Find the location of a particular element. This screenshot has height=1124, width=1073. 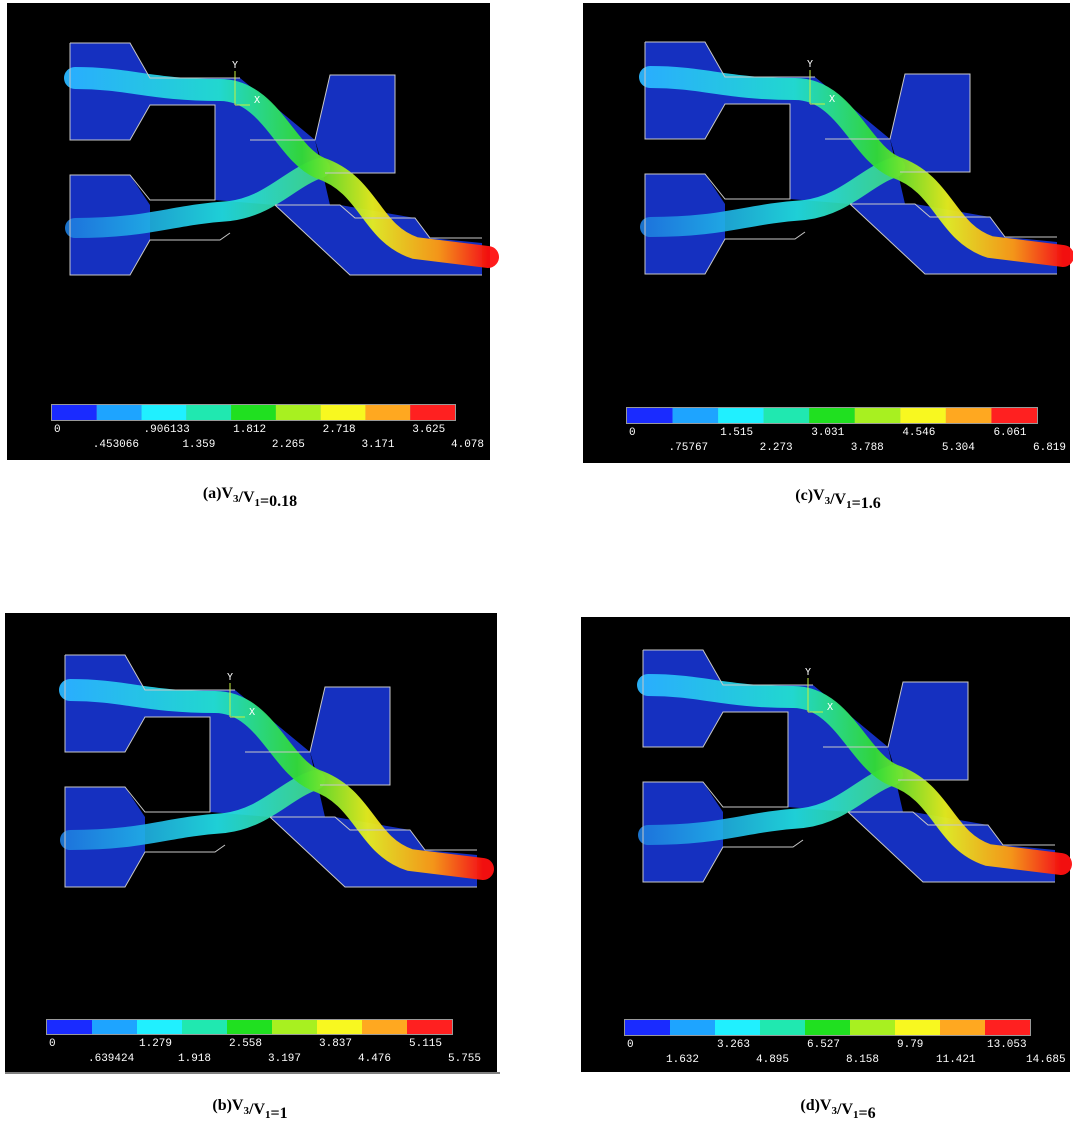

colorbar-label: 1.632 is located at coordinates (682, 1060).